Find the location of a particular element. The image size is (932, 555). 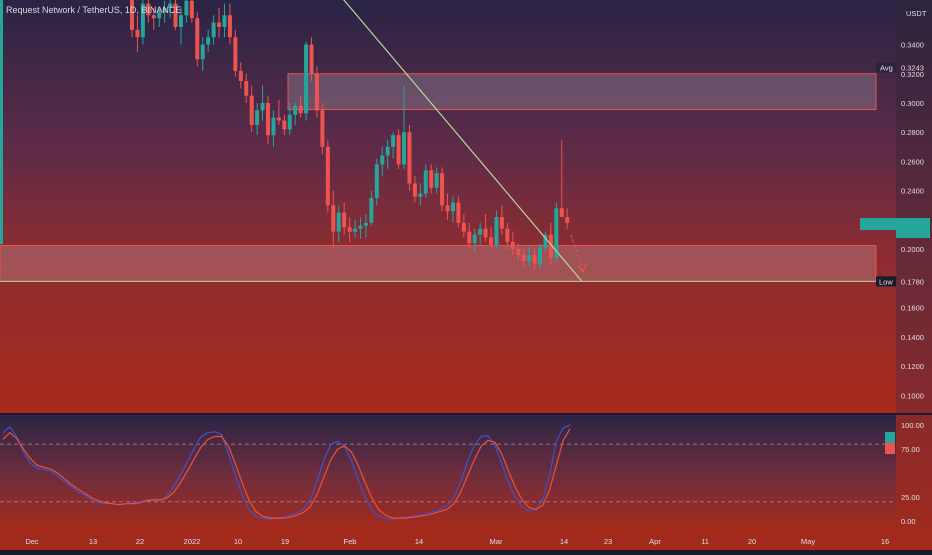

stoch-k-line is located at coordinates (286, 472).